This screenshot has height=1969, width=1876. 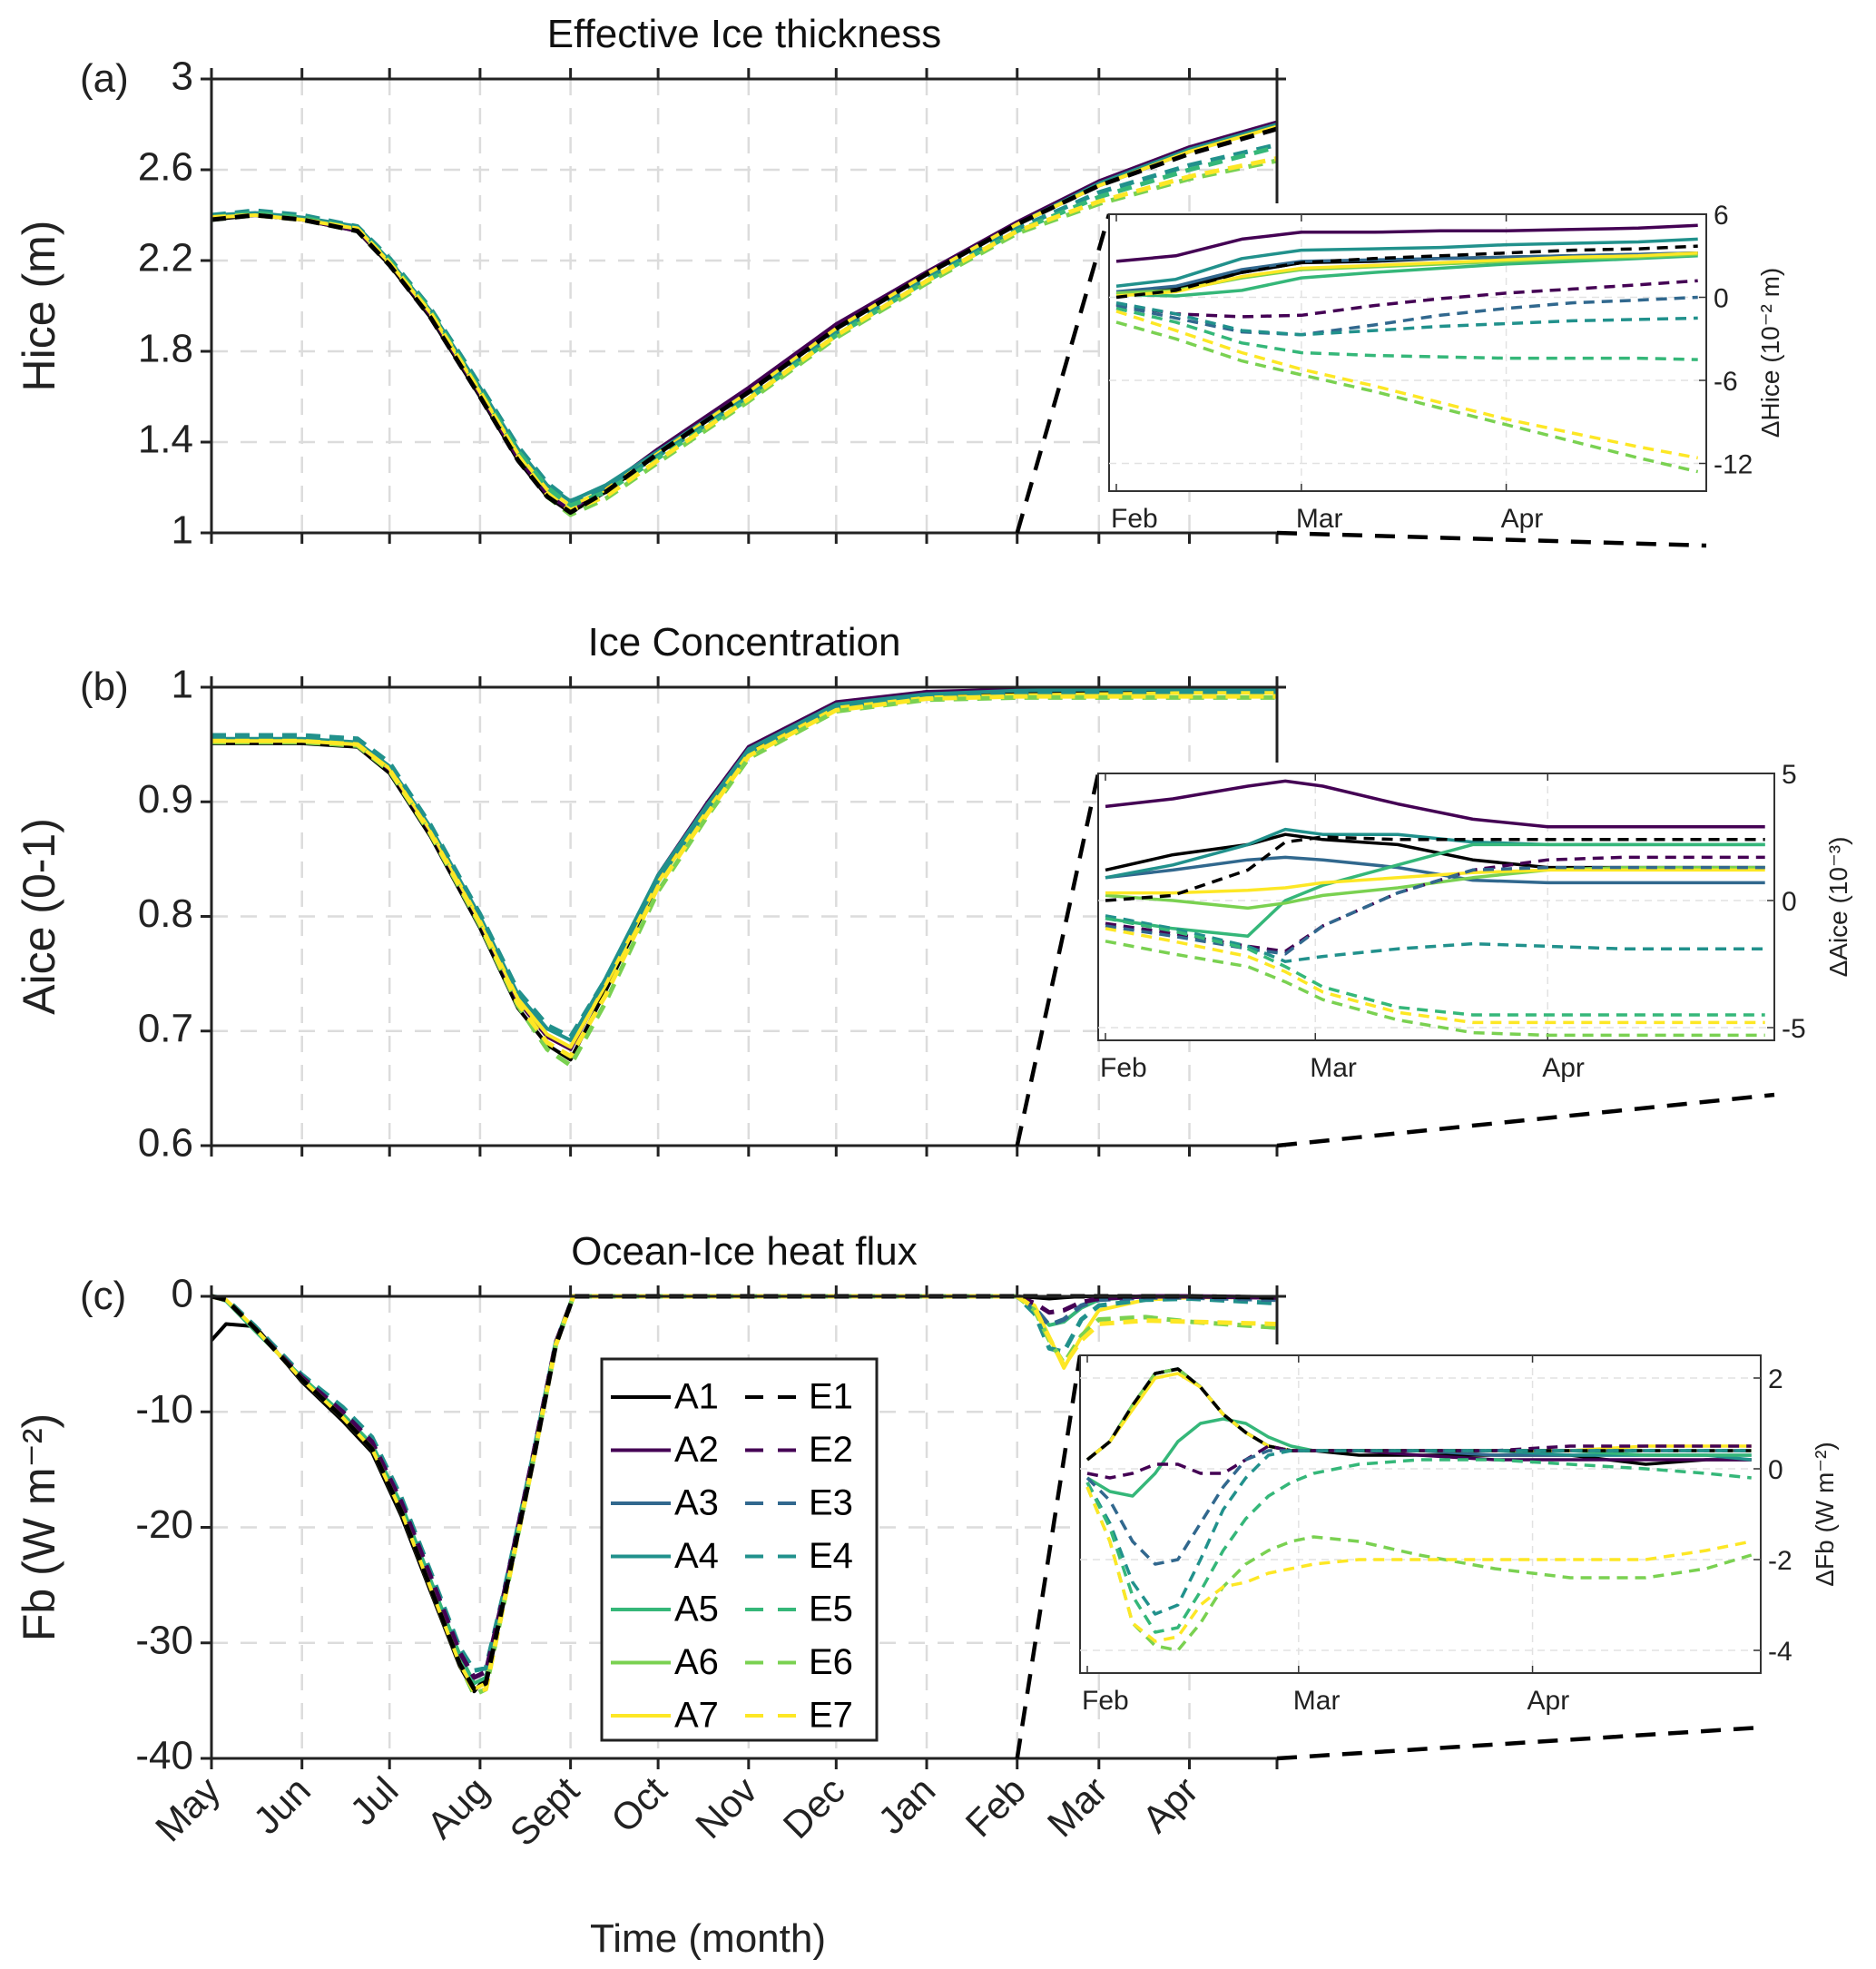 What do you see at coordinates (1169, 1804) in the screenshot?
I see `x-tick-label: Apr` at bounding box center [1169, 1804].